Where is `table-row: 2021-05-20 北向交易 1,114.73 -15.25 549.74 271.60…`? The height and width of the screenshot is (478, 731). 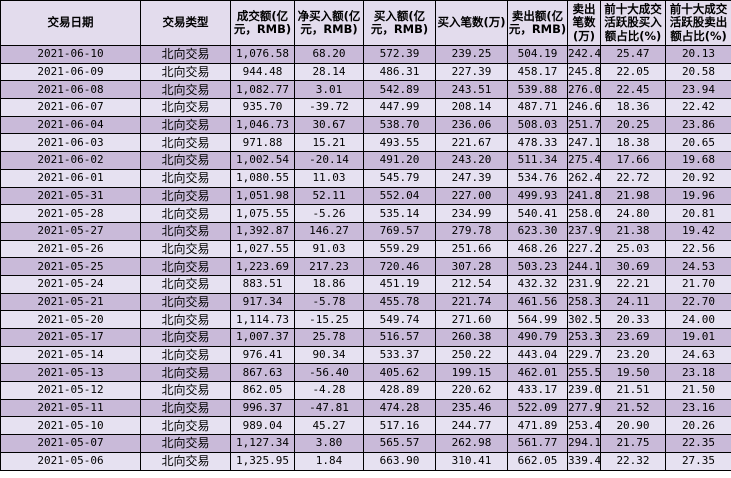
table-row: 2021-05-20 北向交易 1,114.73 -15.25 549.74 271.60… is located at coordinates (365, 319).